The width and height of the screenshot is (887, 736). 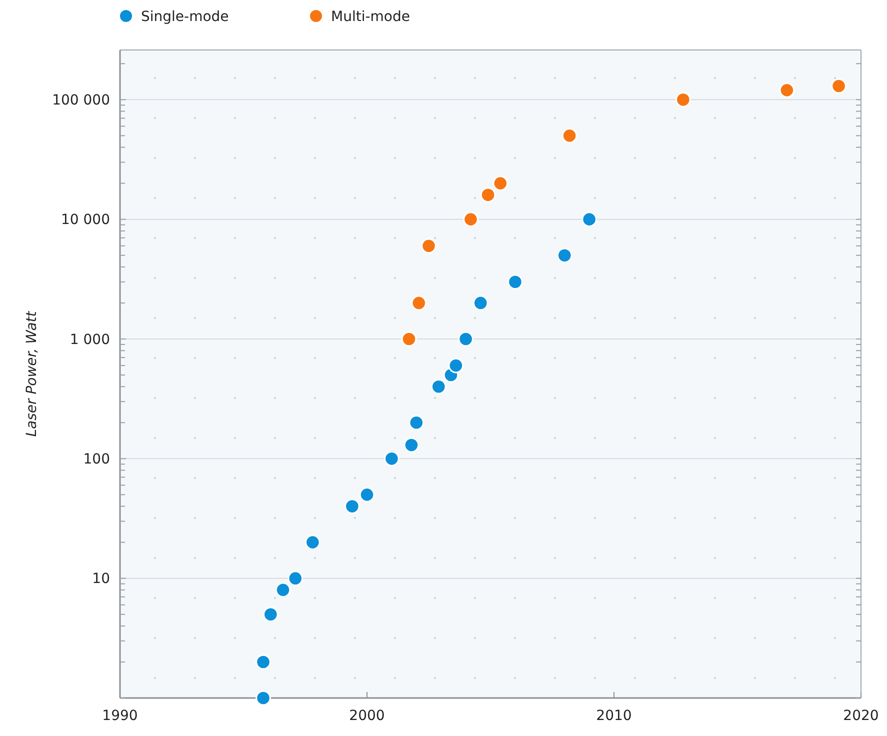 I want to click on y-tick-label: 10, so click(x=101, y=579).